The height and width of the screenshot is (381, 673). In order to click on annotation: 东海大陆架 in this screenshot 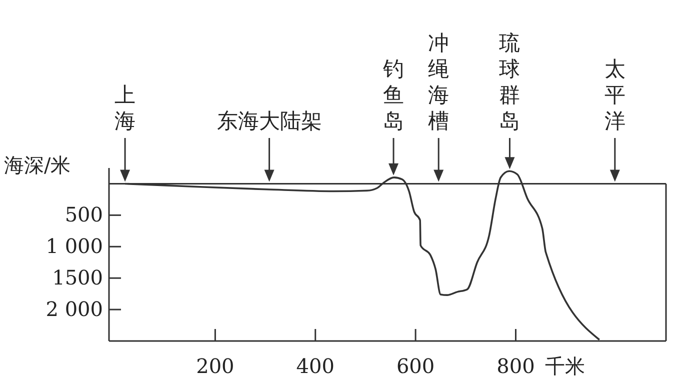, I will do `click(269, 121)`.